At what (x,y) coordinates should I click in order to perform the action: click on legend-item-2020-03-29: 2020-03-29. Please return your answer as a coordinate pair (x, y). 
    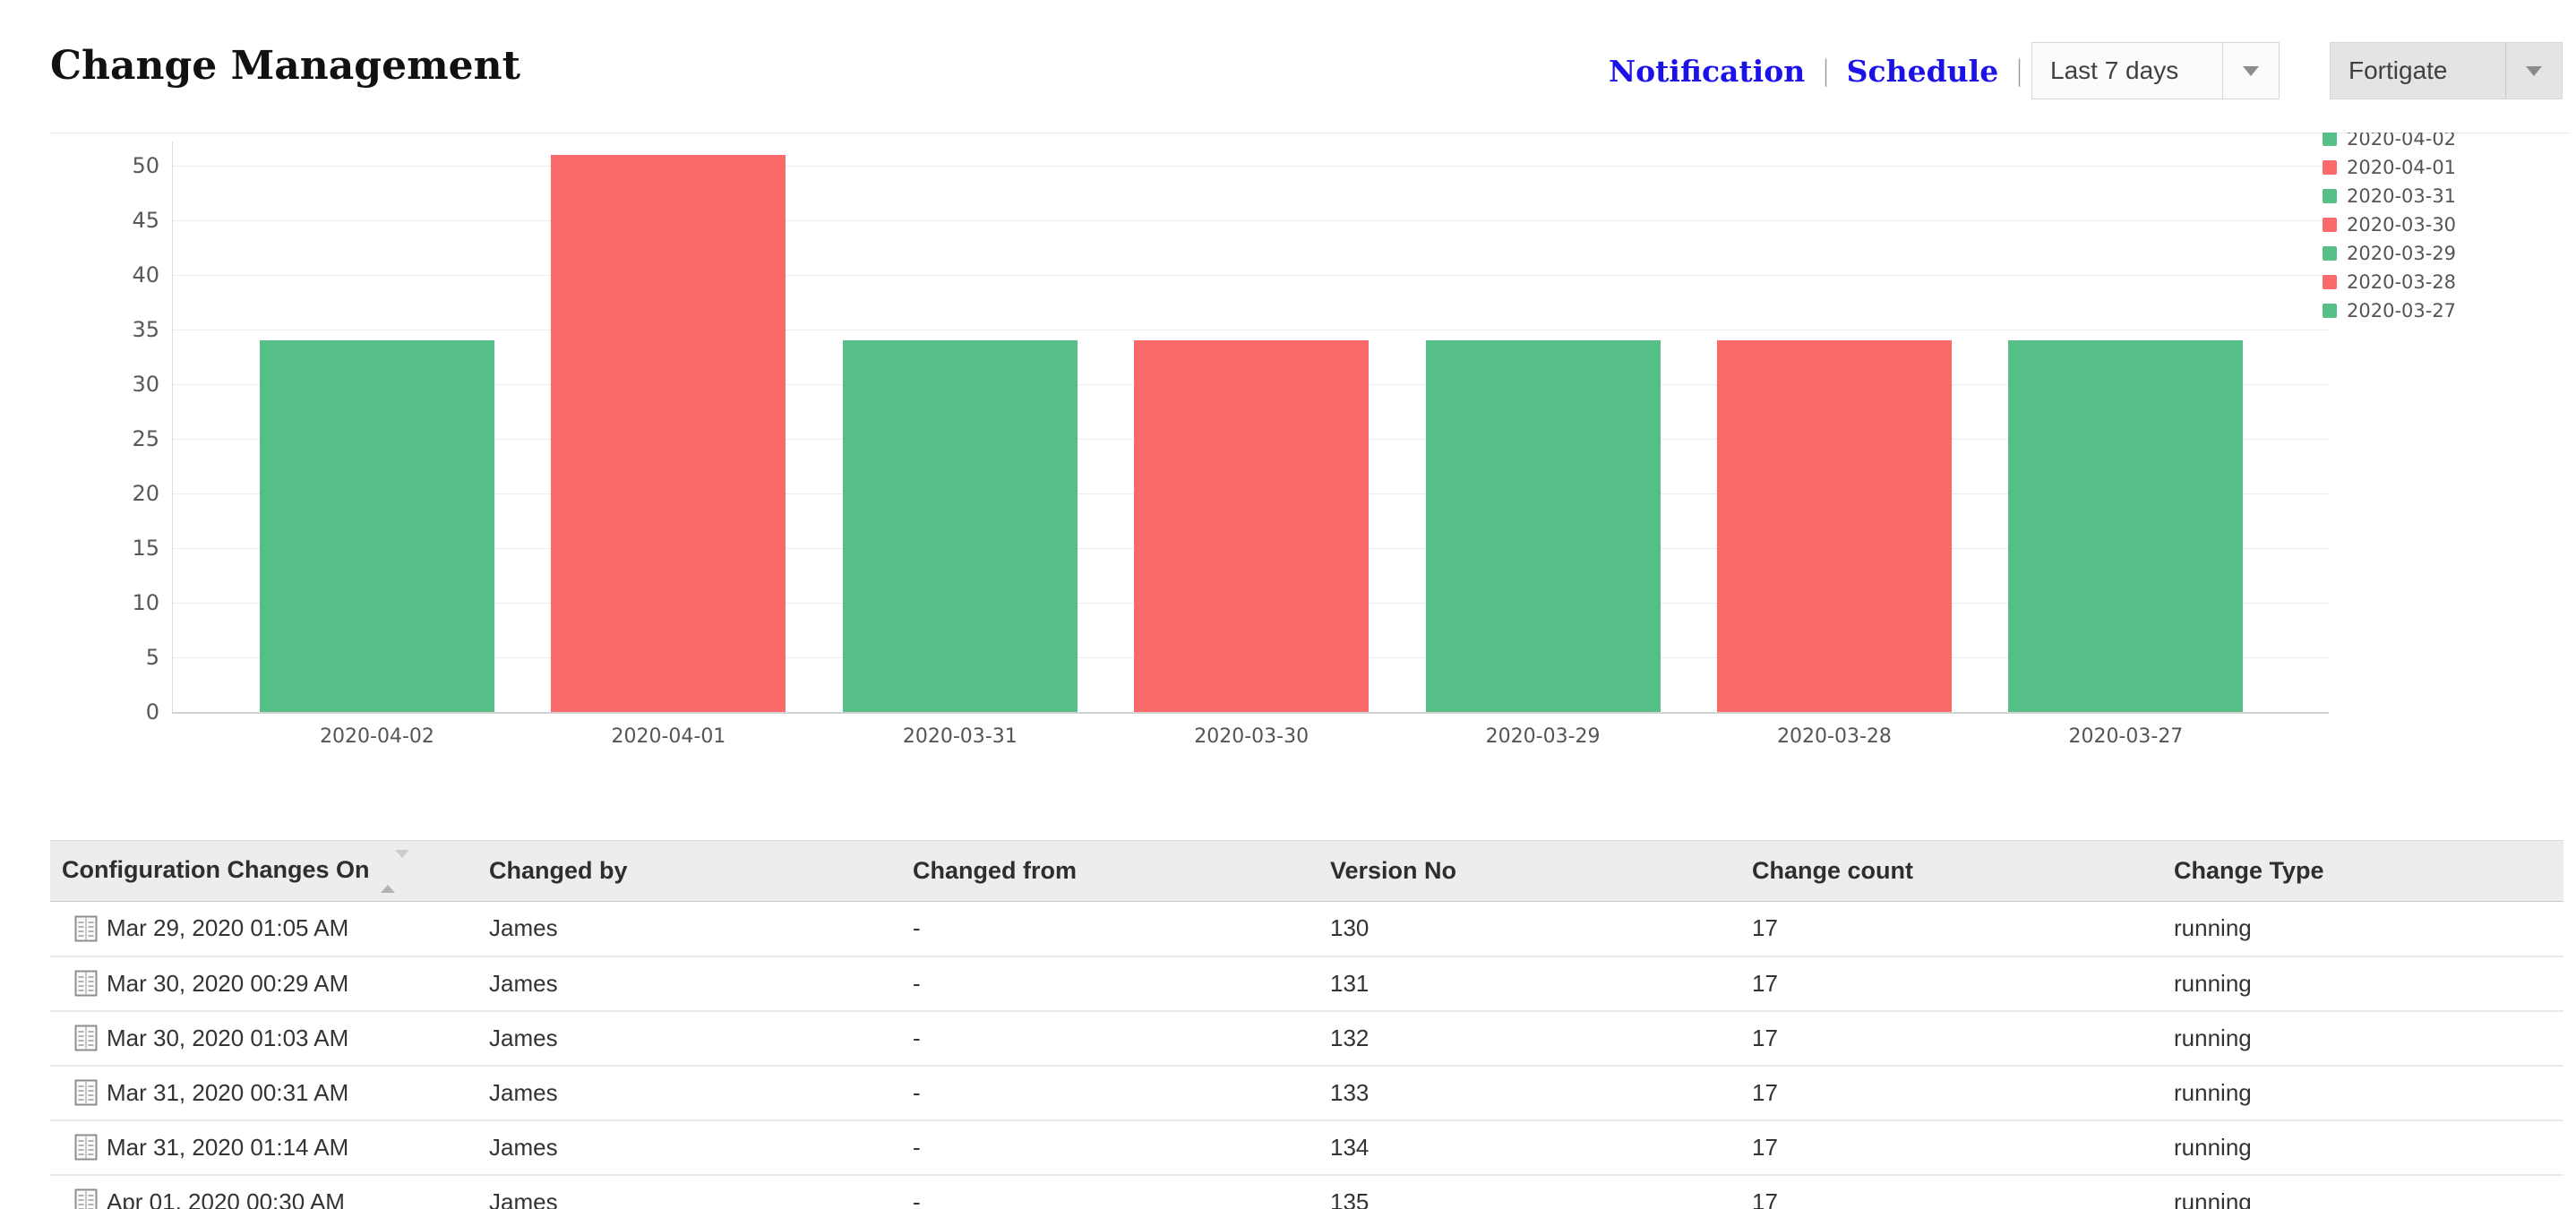
    Looking at the image, I should click on (2389, 253).